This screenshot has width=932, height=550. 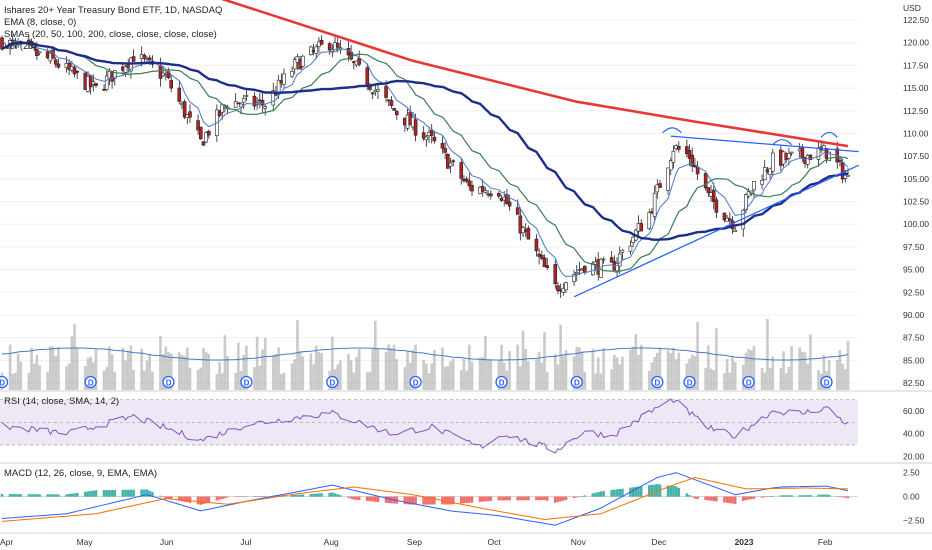 What do you see at coordinates (20, 46) in the screenshot?
I see `volume-legend: Vol (20)` at bounding box center [20, 46].